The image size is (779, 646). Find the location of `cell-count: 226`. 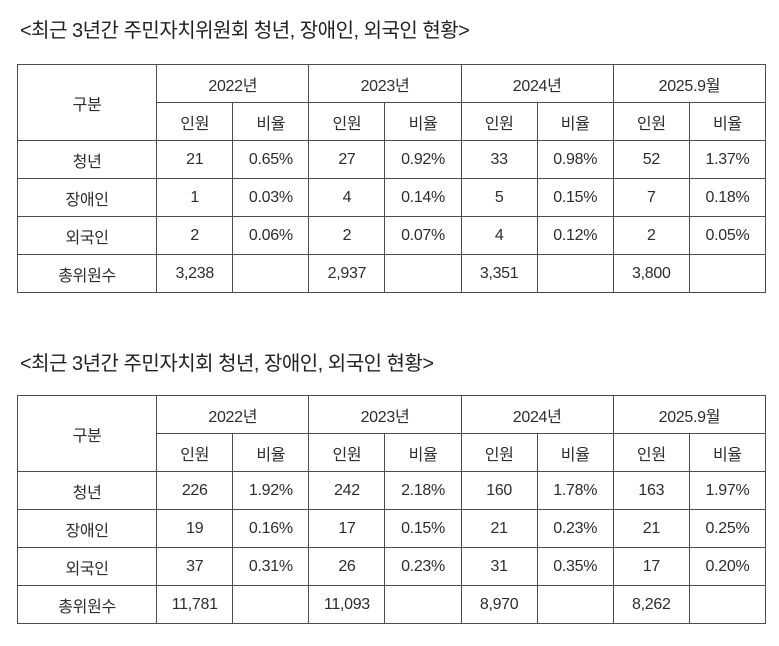

cell-count: 226 is located at coordinates (195, 490).